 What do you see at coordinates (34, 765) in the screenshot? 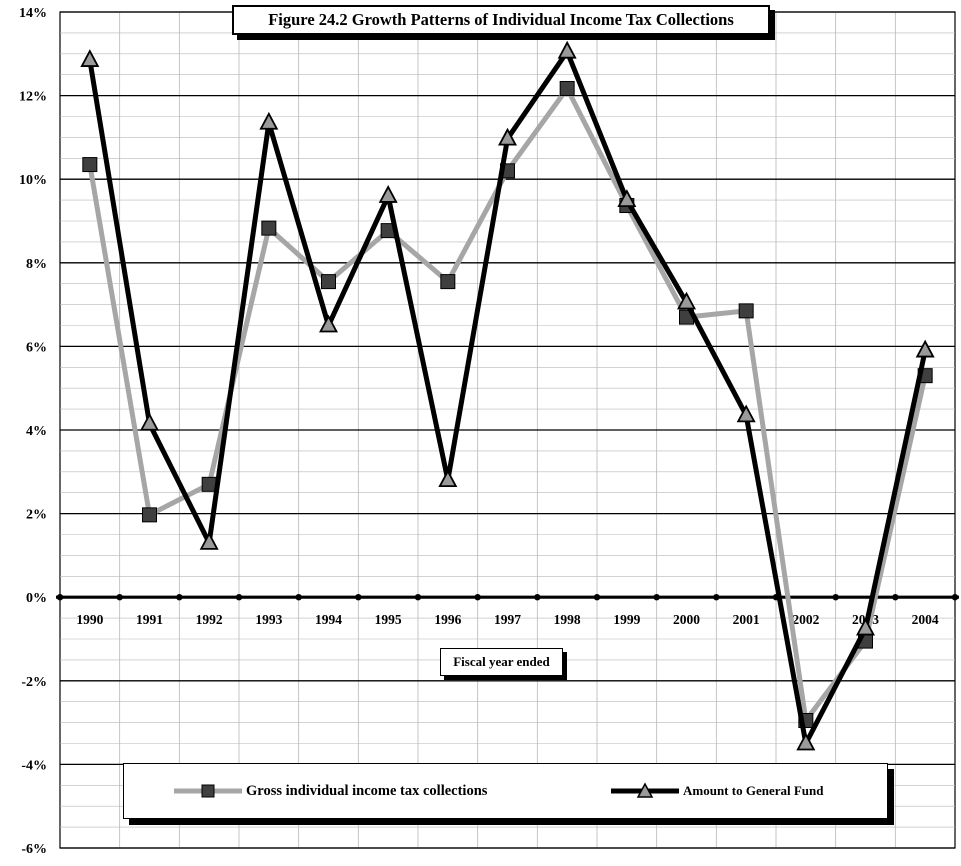
I see `y-tick-label: -4%` at bounding box center [34, 765].